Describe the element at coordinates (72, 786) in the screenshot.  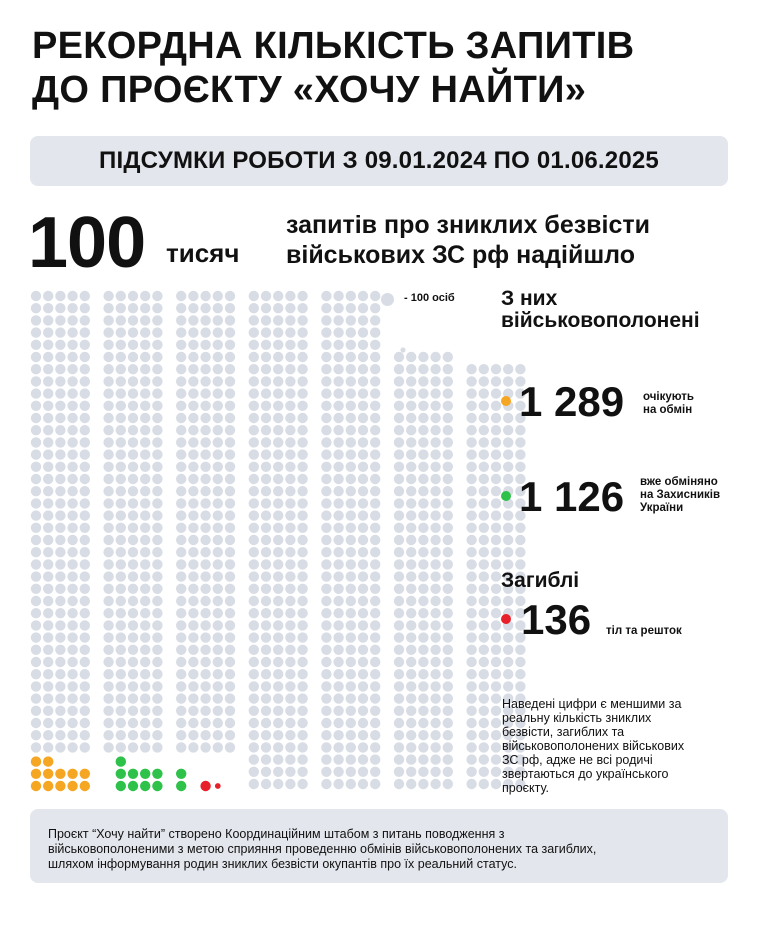
I see `awaiting-dot` at that location.